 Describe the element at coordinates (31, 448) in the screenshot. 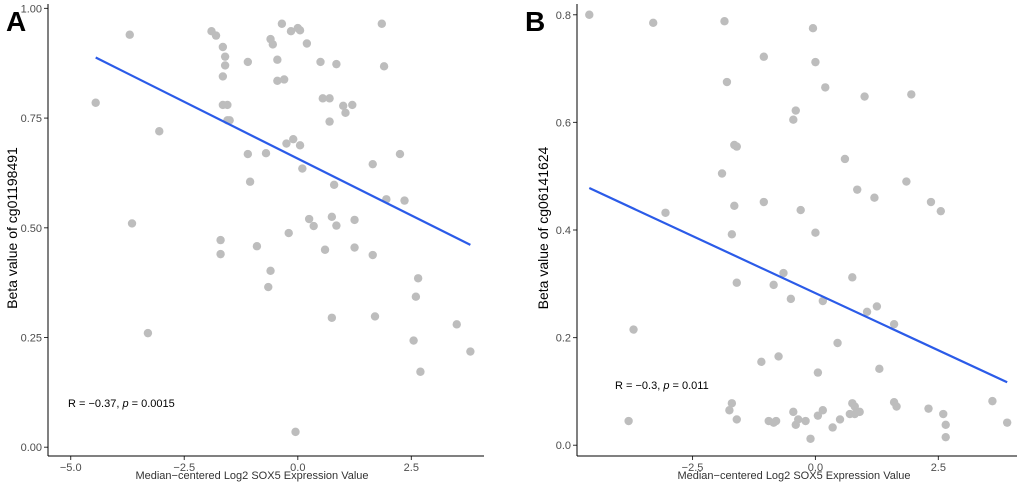

I see `panel-a-y-tick-label: 0.00` at that location.